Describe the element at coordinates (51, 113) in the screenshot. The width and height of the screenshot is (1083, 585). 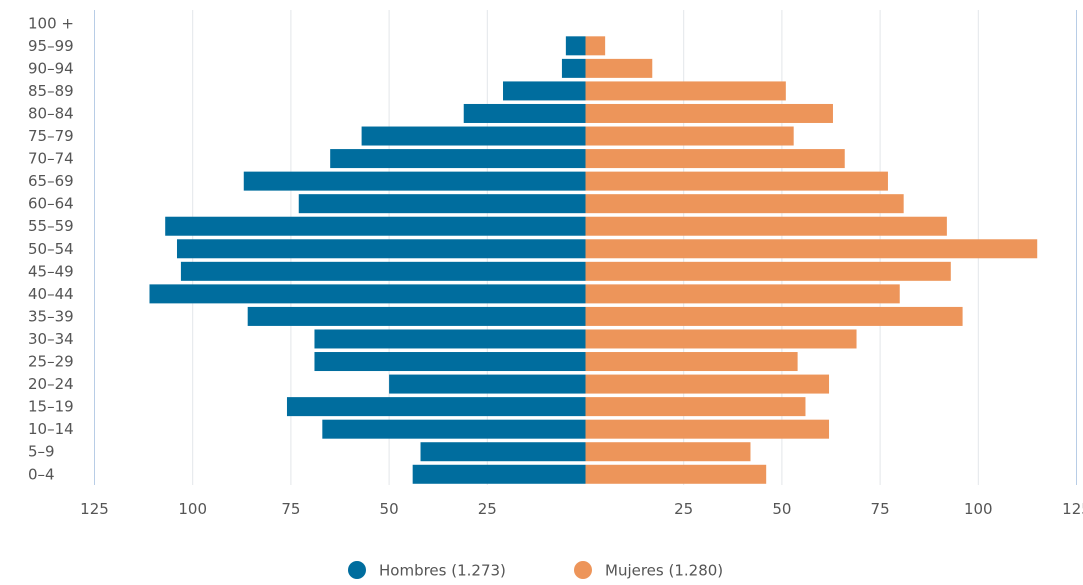
I see `y-tick-label: 80–84` at that location.